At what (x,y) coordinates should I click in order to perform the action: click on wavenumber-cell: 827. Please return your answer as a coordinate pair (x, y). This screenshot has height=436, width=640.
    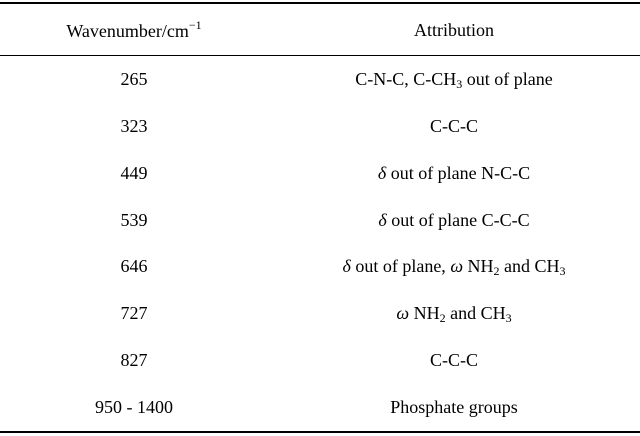
    Looking at the image, I should click on (134, 360).